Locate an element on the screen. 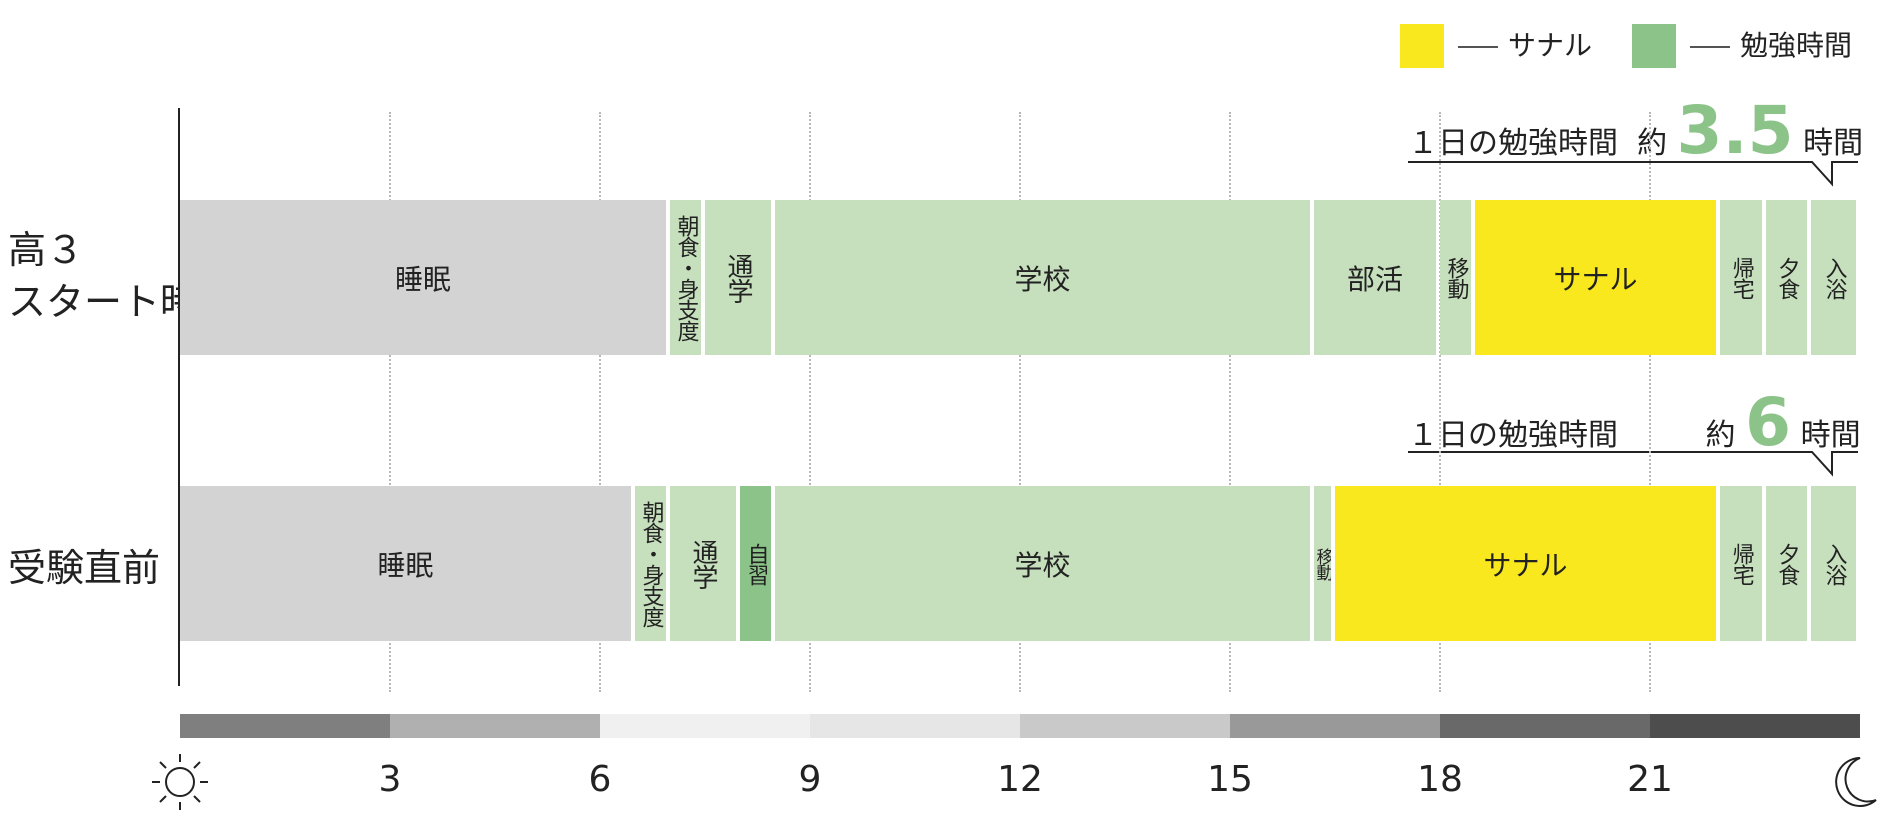 The image size is (1880, 820). segment-start-7: 帰宅 is located at coordinates (1741, 277).